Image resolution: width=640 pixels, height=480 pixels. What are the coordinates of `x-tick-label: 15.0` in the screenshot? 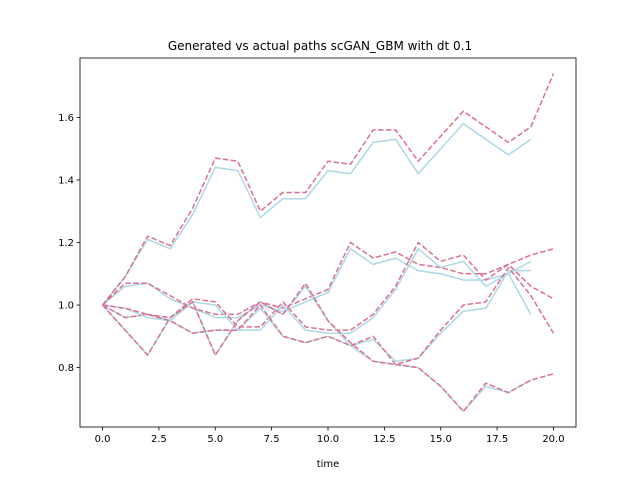 It's located at (441, 439).